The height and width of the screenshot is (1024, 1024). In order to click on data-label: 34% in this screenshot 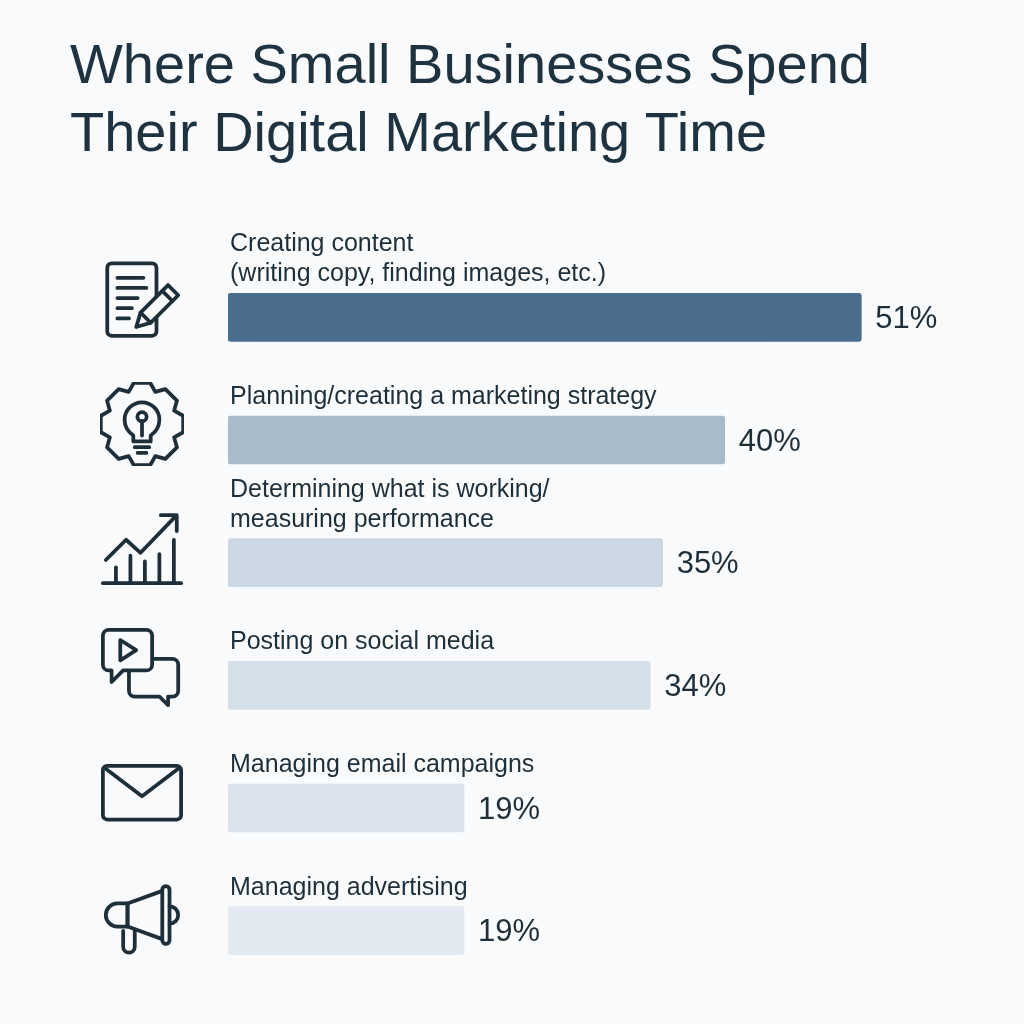, I will do `click(695, 685)`.